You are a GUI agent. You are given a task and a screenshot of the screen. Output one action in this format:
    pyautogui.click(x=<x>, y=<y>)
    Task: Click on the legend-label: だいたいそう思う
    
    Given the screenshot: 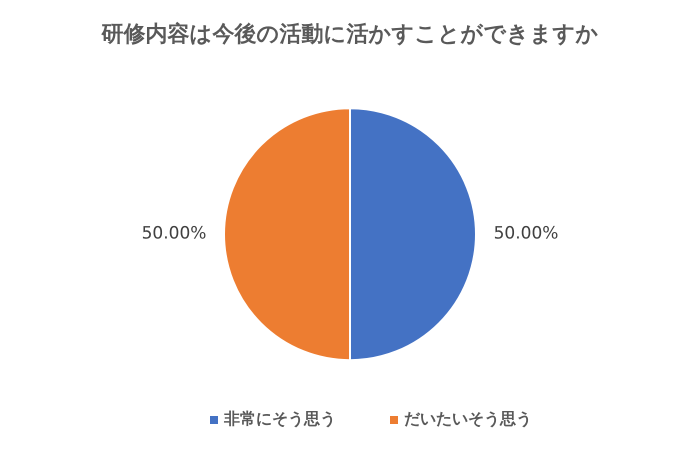 What is the action you would take?
    pyautogui.click(x=468, y=418)
    